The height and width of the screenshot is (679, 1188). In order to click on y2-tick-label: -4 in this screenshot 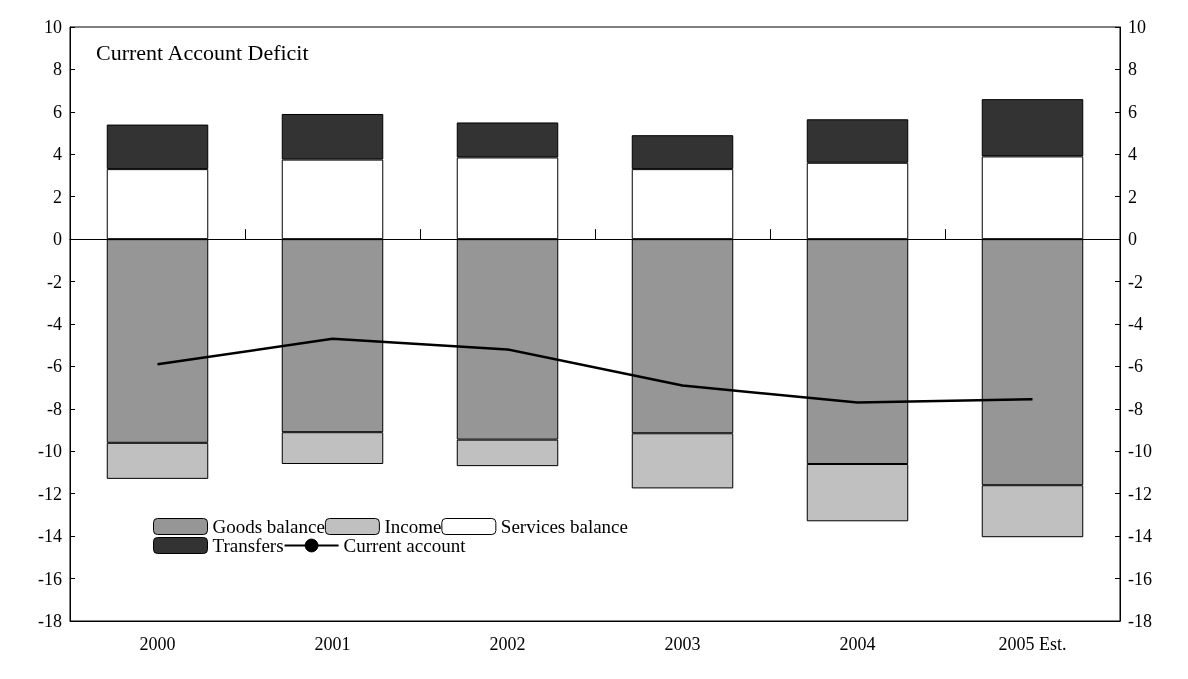, I will do `click(1135, 324)`.